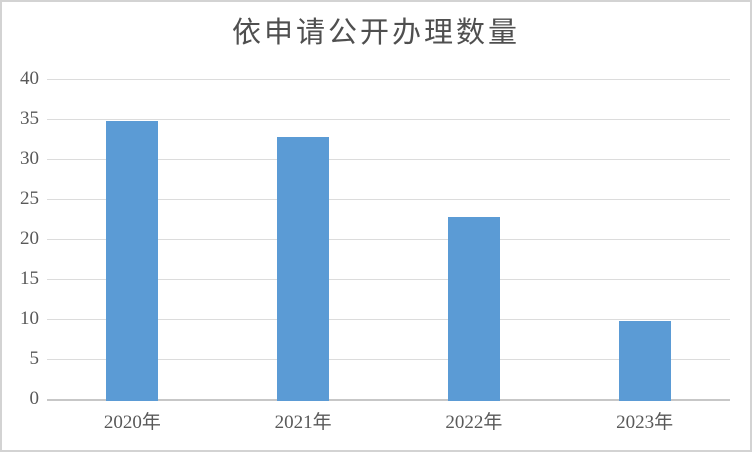 The height and width of the screenshot is (452, 752). I want to click on y-tick-label: 10, so click(29, 318).